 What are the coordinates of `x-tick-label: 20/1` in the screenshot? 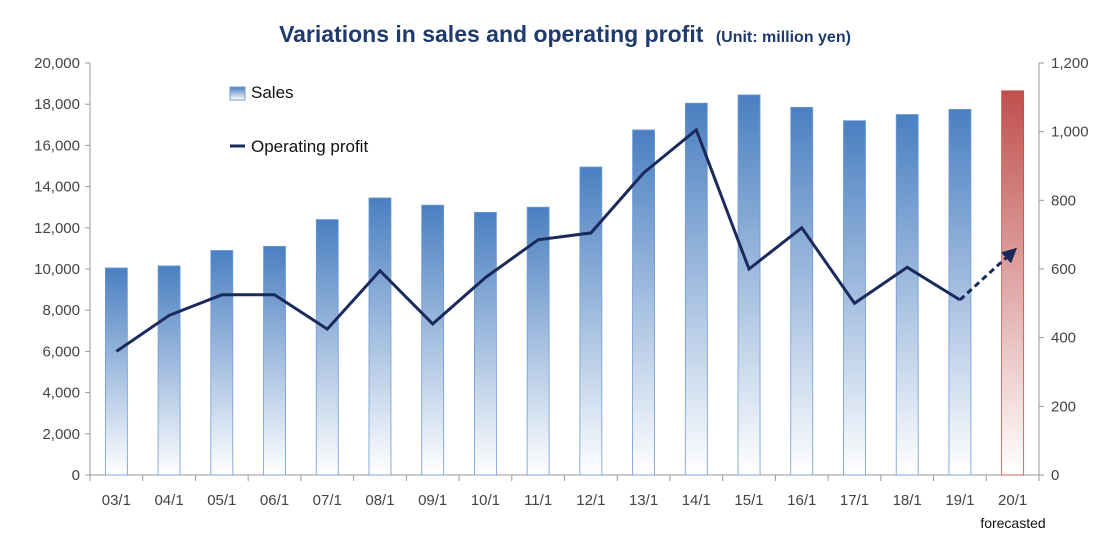 It's located at (1012, 500).